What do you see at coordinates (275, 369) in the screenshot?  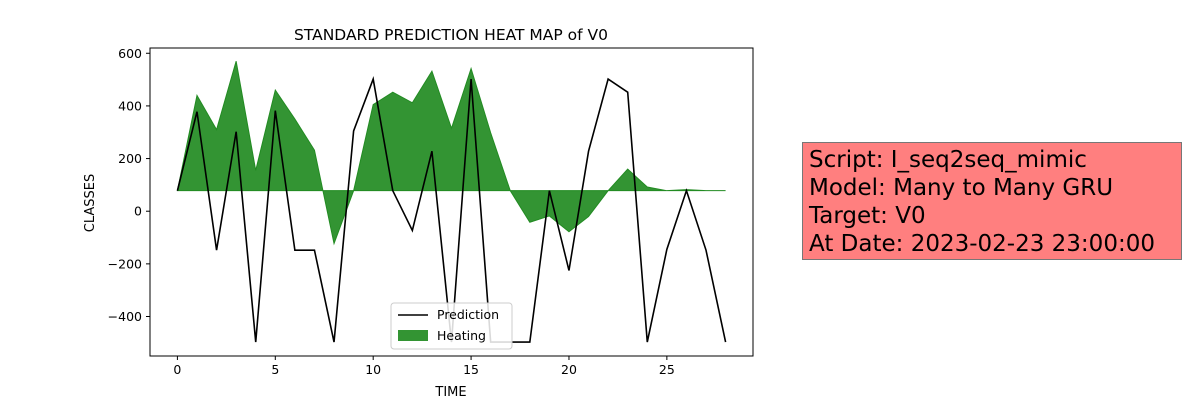 I see `x-tick-label: 5` at bounding box center [275, 369].